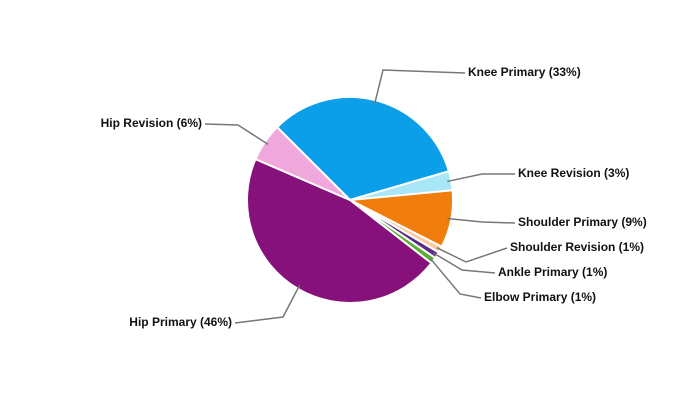 This screenshot has height=400, width=700. I want to click on slice-label: Ankle Primary (1%), so click(552, 272).